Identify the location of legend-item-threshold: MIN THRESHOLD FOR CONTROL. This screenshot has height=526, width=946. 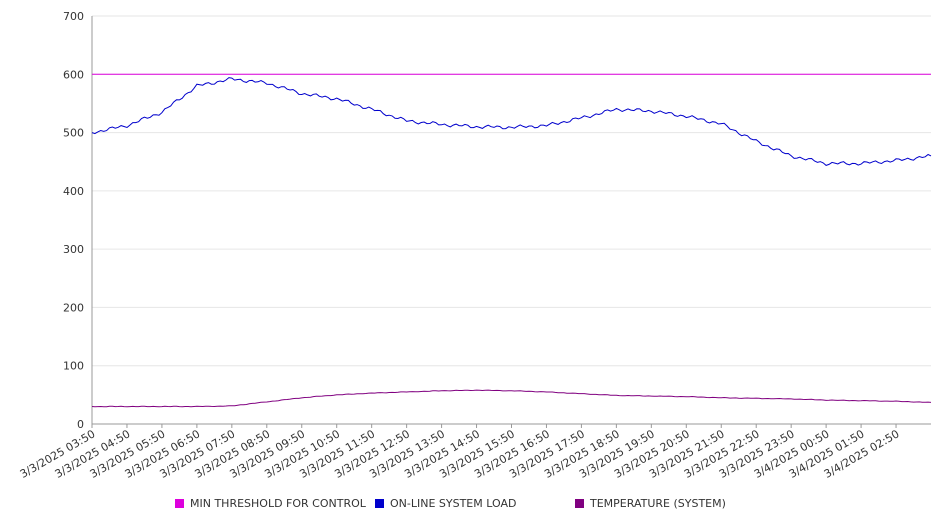
(270, 503).